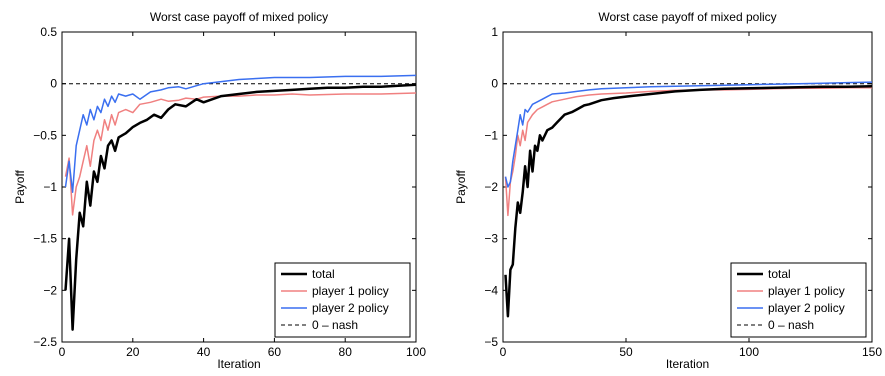 Image resolution: width=885 pixels, height=376 pixels. I want to click on legend-box, so click(342, 300).